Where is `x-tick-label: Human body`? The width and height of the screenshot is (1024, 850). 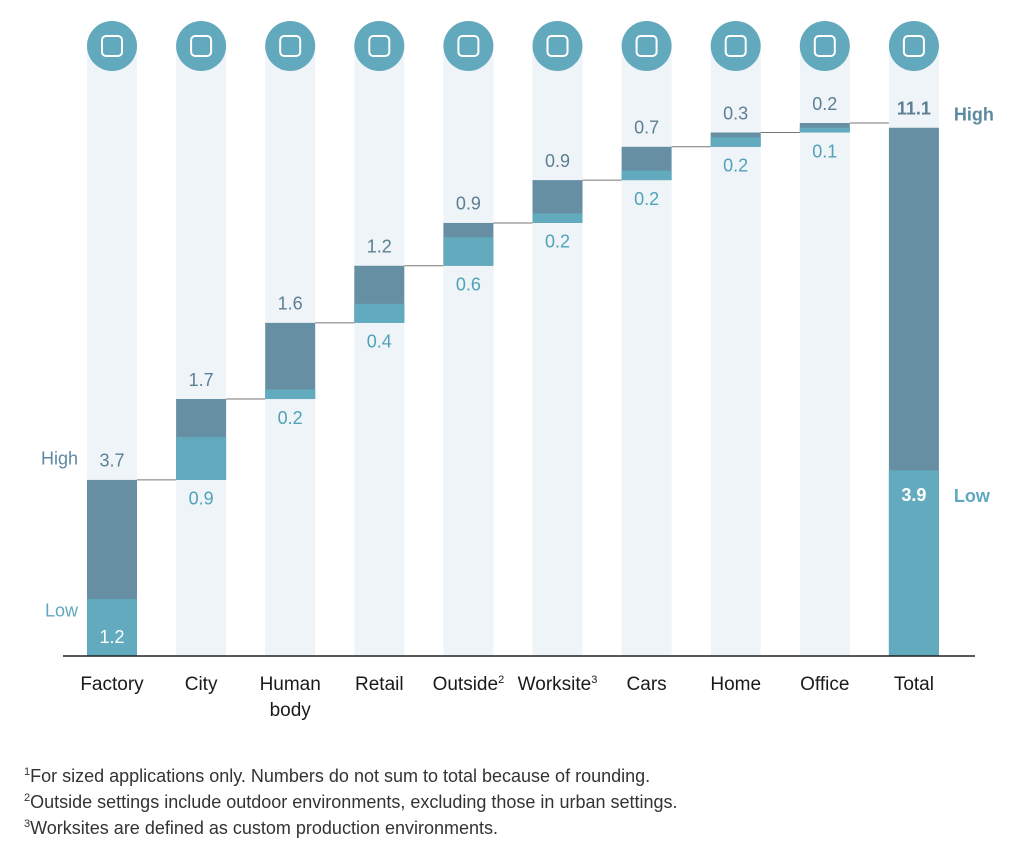
x-tick-label: Human body is located at coordinates (290, 698).